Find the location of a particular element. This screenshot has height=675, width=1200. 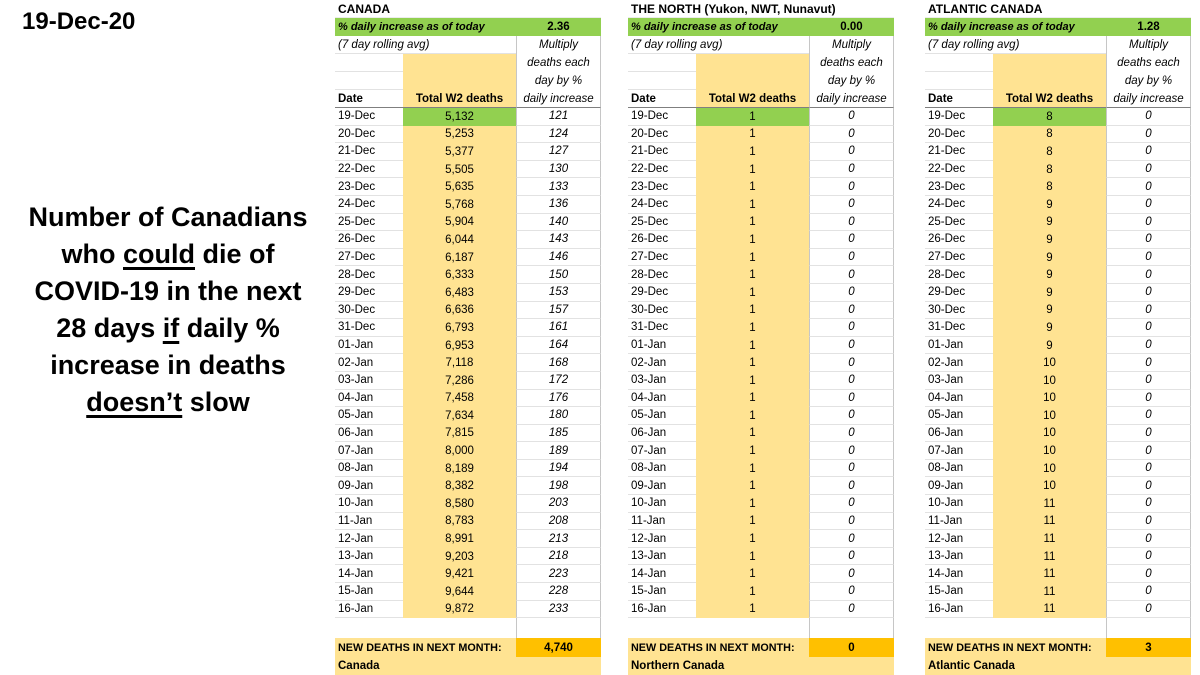

total-deaths-cell: 8,189 is located at coordinates (459, 468).